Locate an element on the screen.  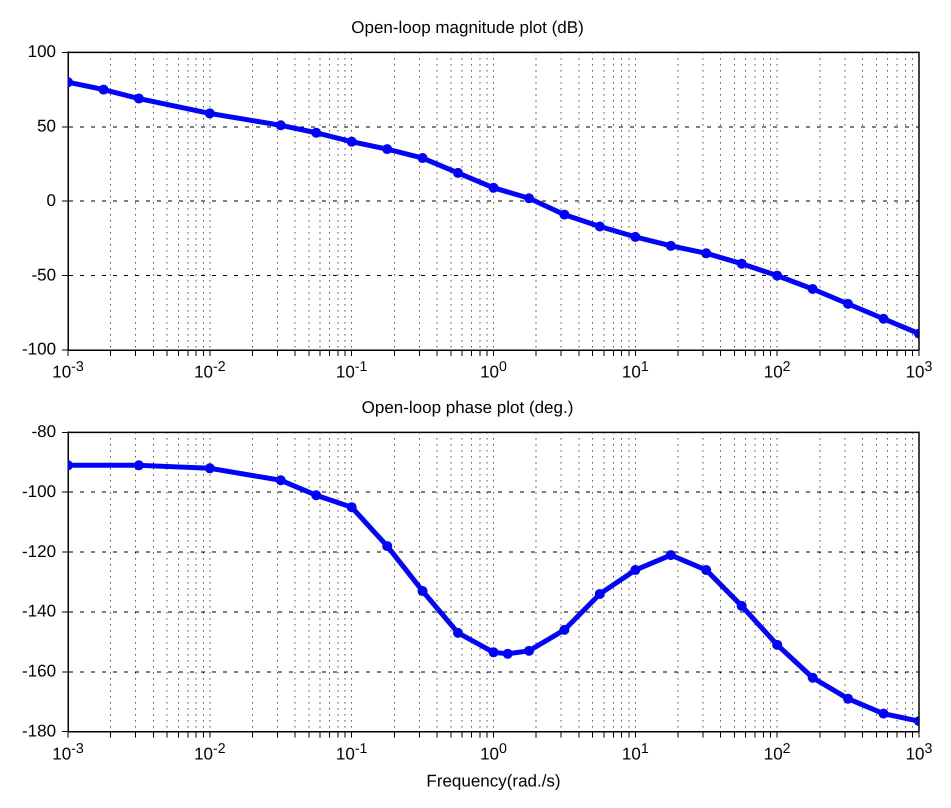
y-tick-label: 100 is located at coordinates (42, 52).